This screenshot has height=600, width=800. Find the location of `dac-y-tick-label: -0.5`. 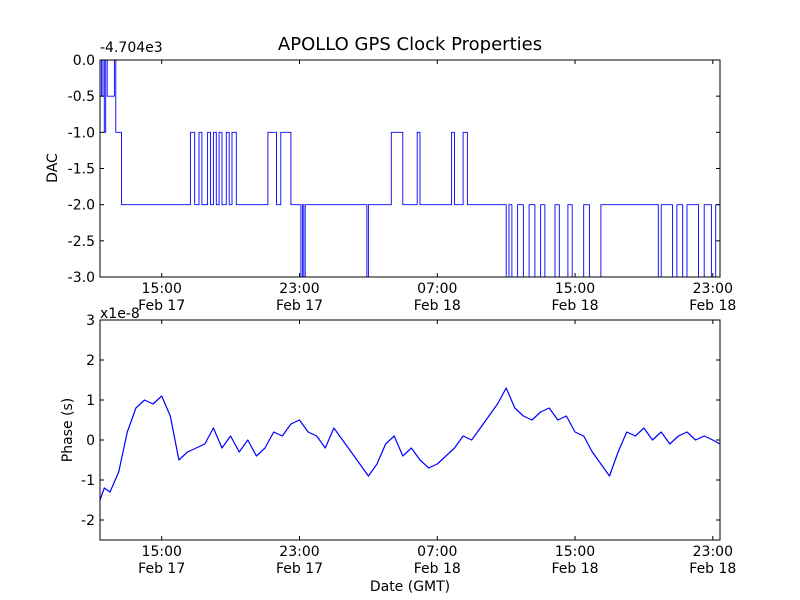

dac-y-tick-label: -0.5 is located at coordinates (81, 97).